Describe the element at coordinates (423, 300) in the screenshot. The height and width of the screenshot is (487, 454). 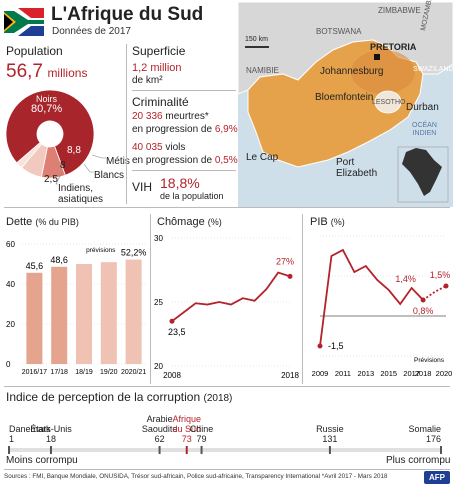
I see `point-2018` at that location.